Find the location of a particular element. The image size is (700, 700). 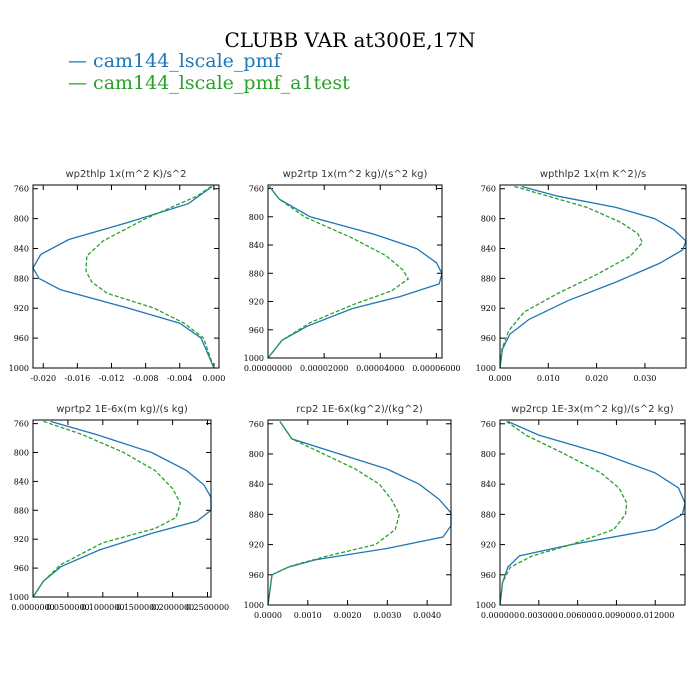

x-tick-label: -0.004 is located at coordinates (180, 378).